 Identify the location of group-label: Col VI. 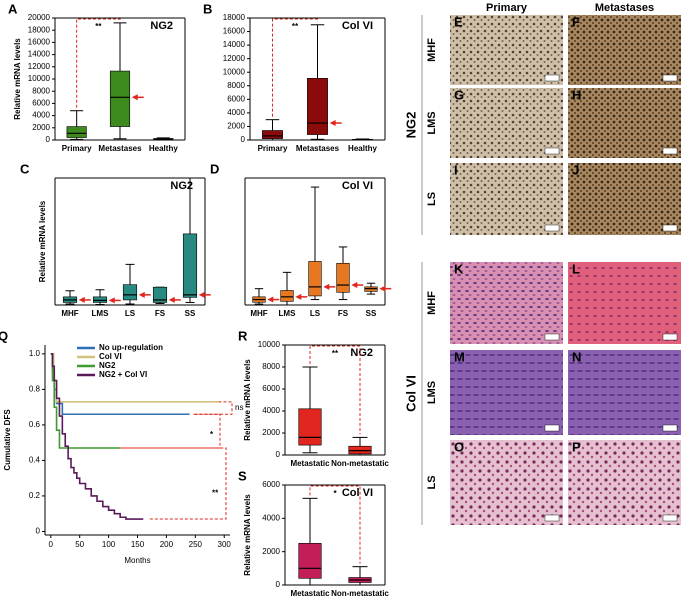
(410, 393).